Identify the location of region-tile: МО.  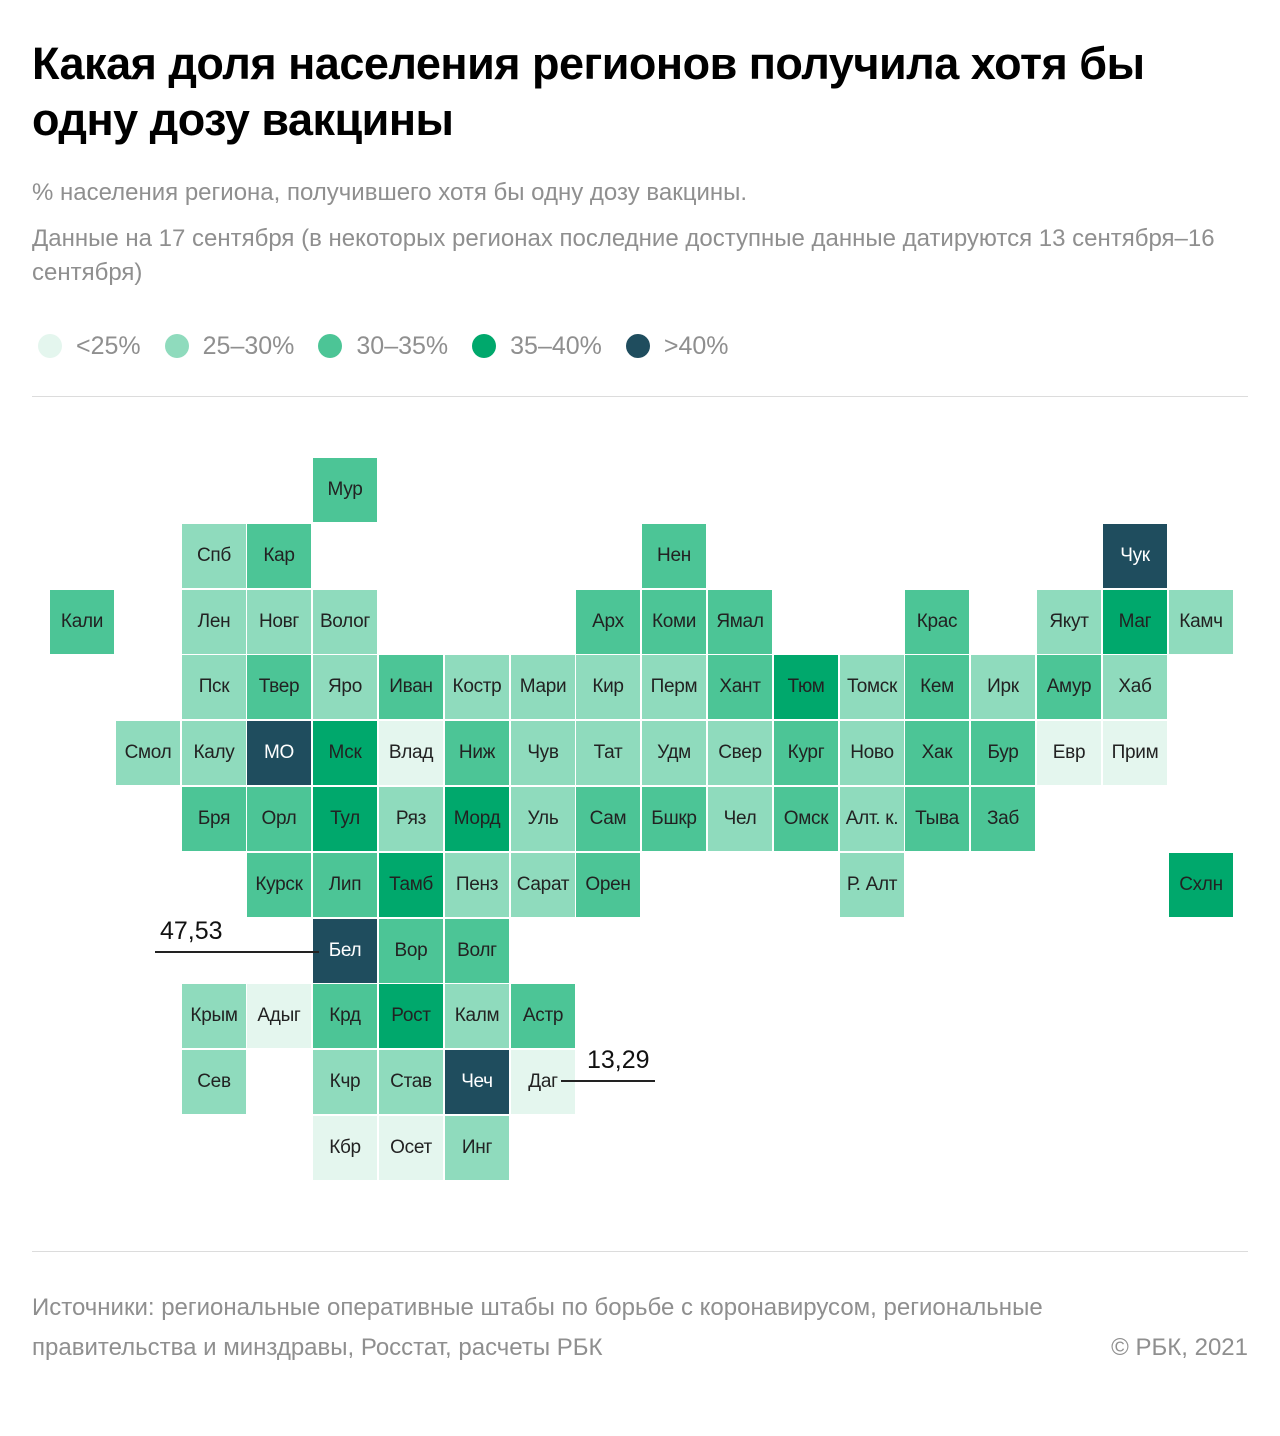
(279, 753).